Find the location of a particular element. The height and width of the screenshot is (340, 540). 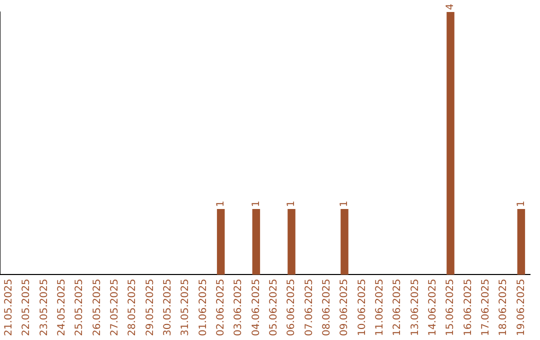

x-tick-label: 06.06.2025 is located at coordinates (292, 307).